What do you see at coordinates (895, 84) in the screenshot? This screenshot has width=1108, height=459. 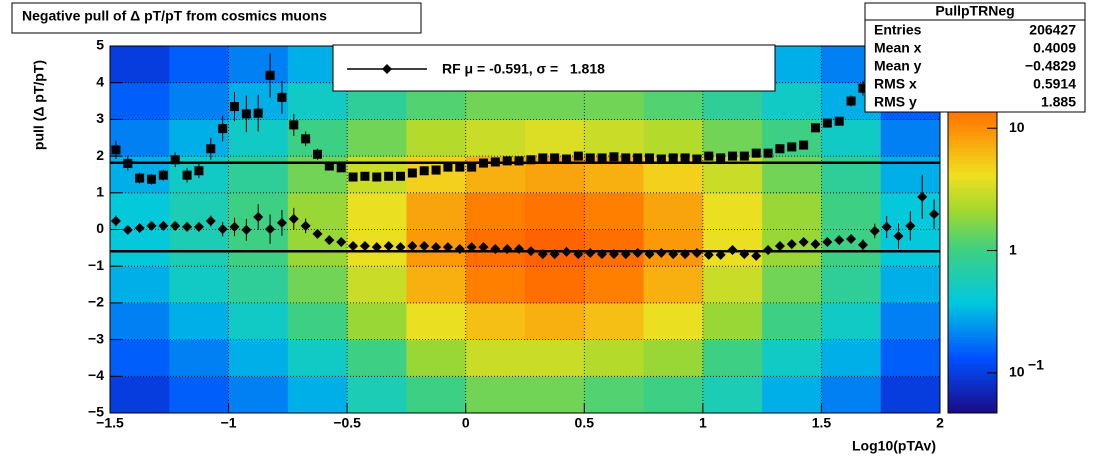 I see `stats-label: RMS x` at bounding box center [895, 84].